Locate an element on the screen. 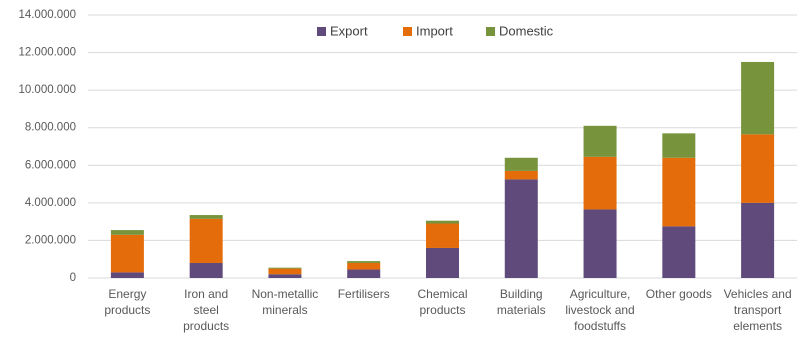 Image resolution: width=806 pixels, height=341 pixels. legend-label: Domestic is located at coordinates (526, 30).